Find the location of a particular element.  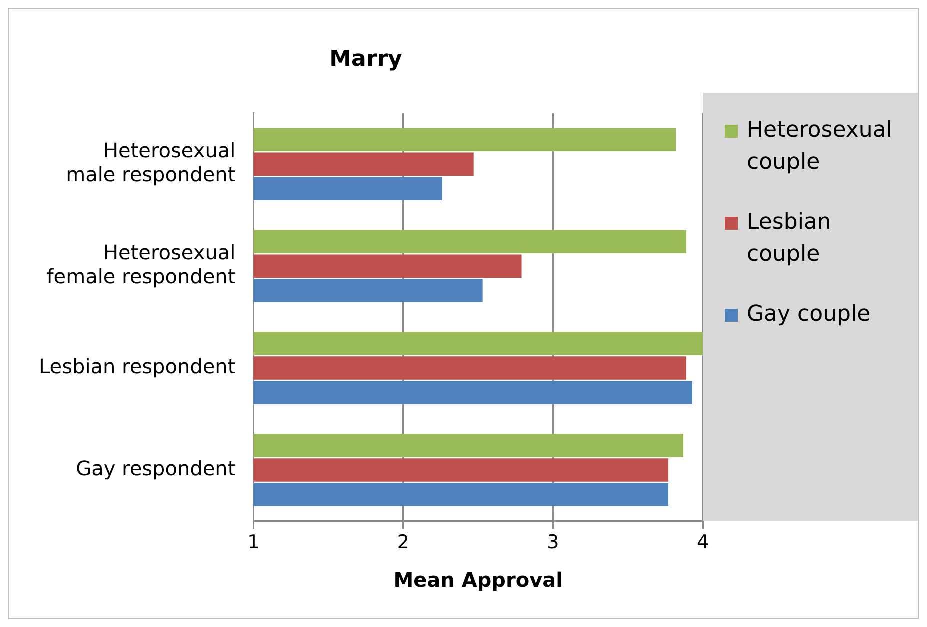

legend-label: Lesbian couple is located at coordinates (789, 239).